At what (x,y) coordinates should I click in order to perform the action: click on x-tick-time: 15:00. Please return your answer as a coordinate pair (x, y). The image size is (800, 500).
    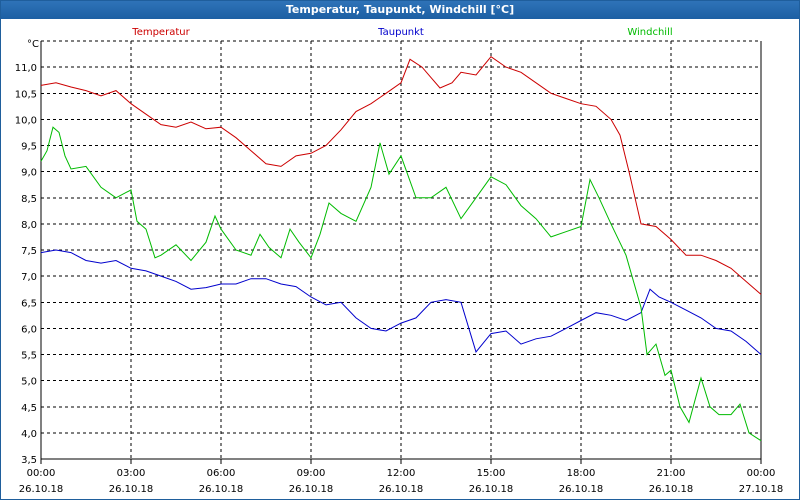
    Looking at the image, I should click on (491, 473).